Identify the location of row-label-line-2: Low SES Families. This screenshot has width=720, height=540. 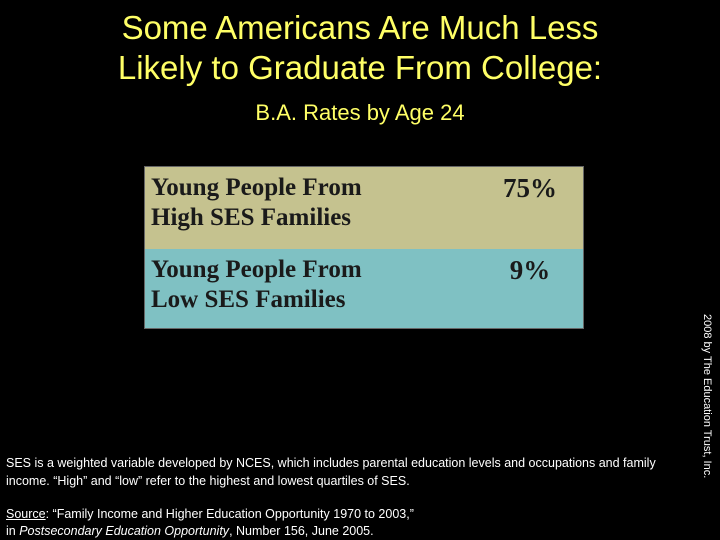
(248, 299).